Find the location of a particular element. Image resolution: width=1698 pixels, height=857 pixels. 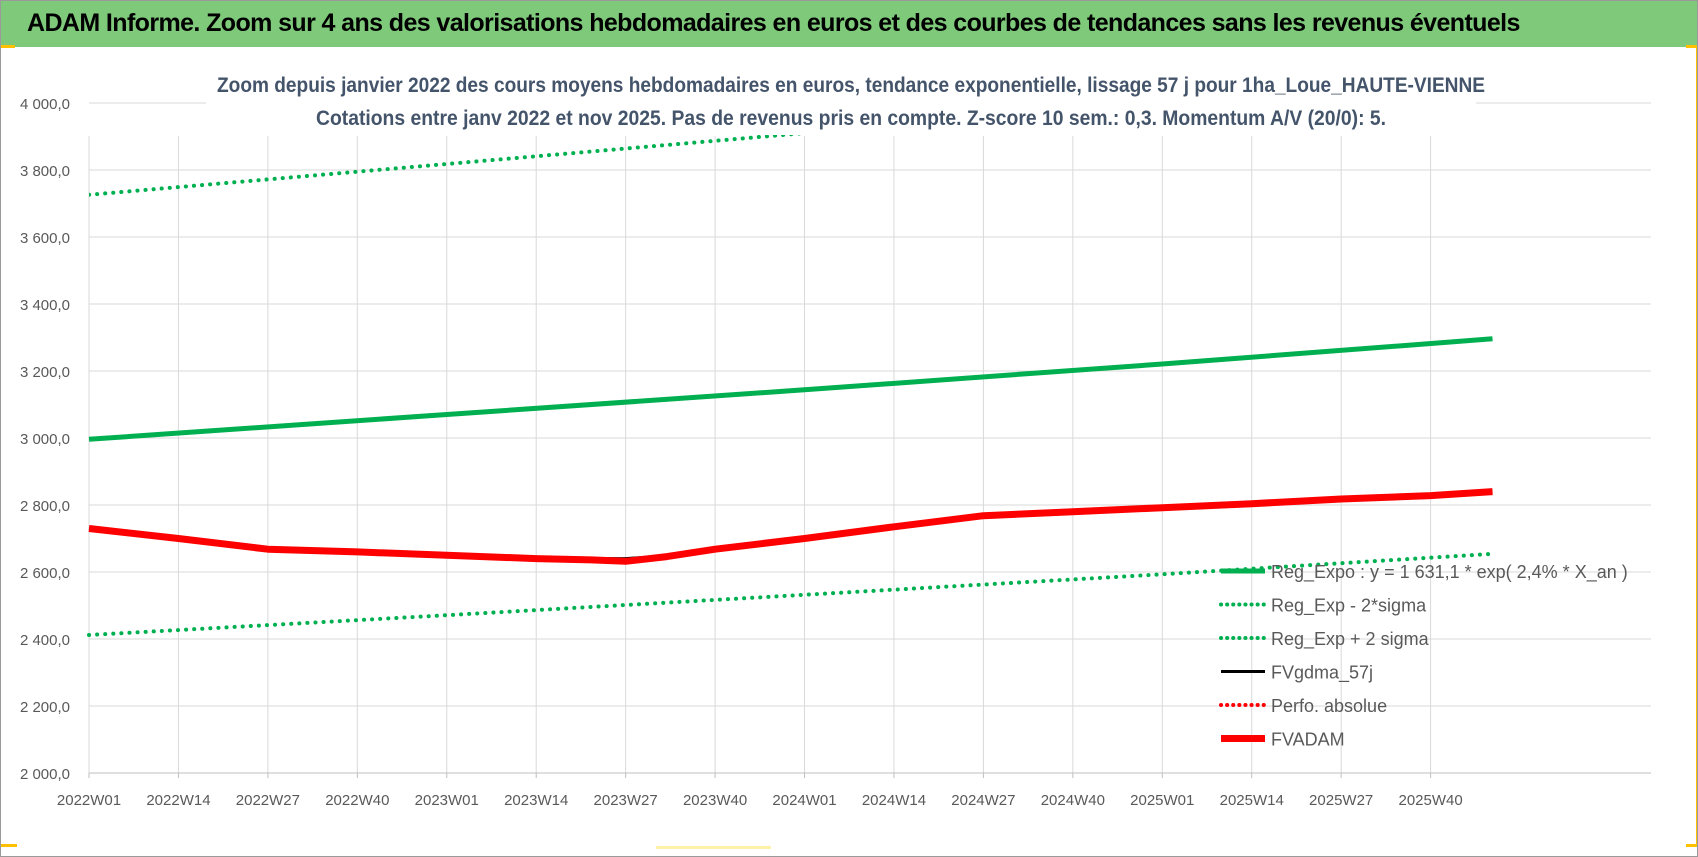

x-tick-label: 2025W14 is located at coordinates (1252, 800).